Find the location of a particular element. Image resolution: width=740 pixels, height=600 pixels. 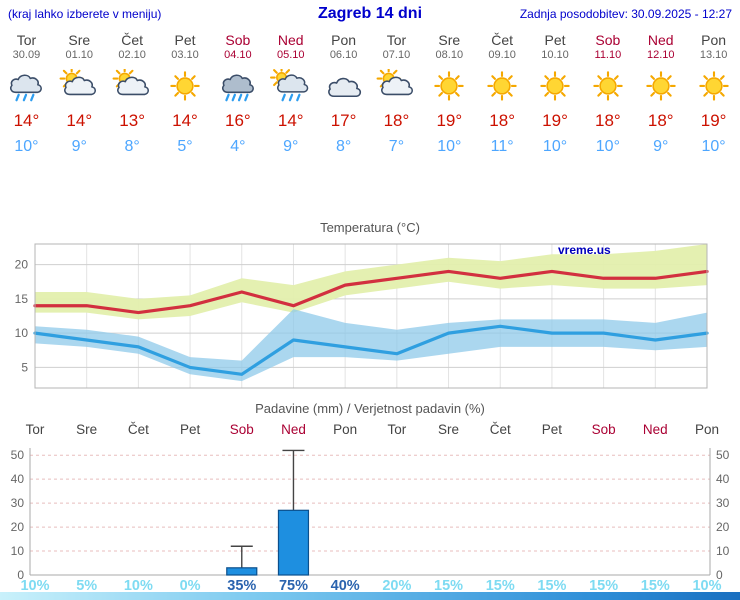

temp-chart-title: Temperatura (°C) is located at coordinates (370, 227).